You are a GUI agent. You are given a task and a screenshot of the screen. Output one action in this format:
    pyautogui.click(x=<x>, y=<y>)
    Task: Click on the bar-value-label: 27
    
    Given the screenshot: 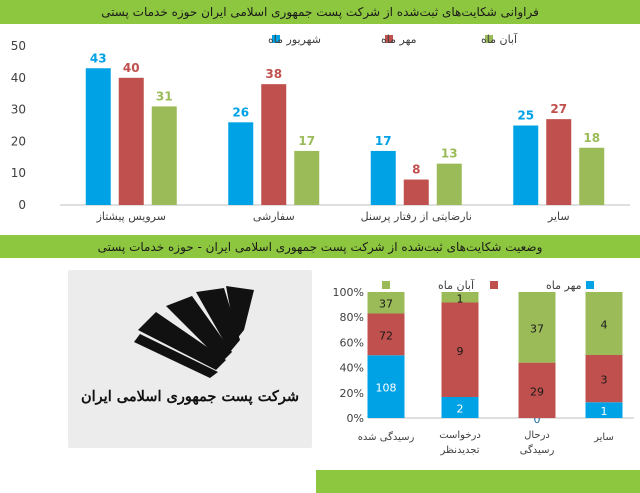 What is the action you would take?
    pyautogui.click(x=558, y=109)
    